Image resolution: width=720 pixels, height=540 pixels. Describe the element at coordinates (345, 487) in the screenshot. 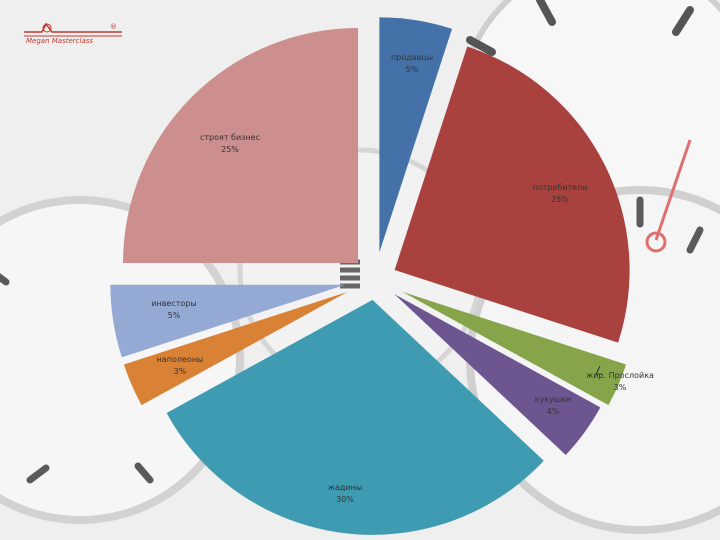

I see `slice-label: жадины` at that location.